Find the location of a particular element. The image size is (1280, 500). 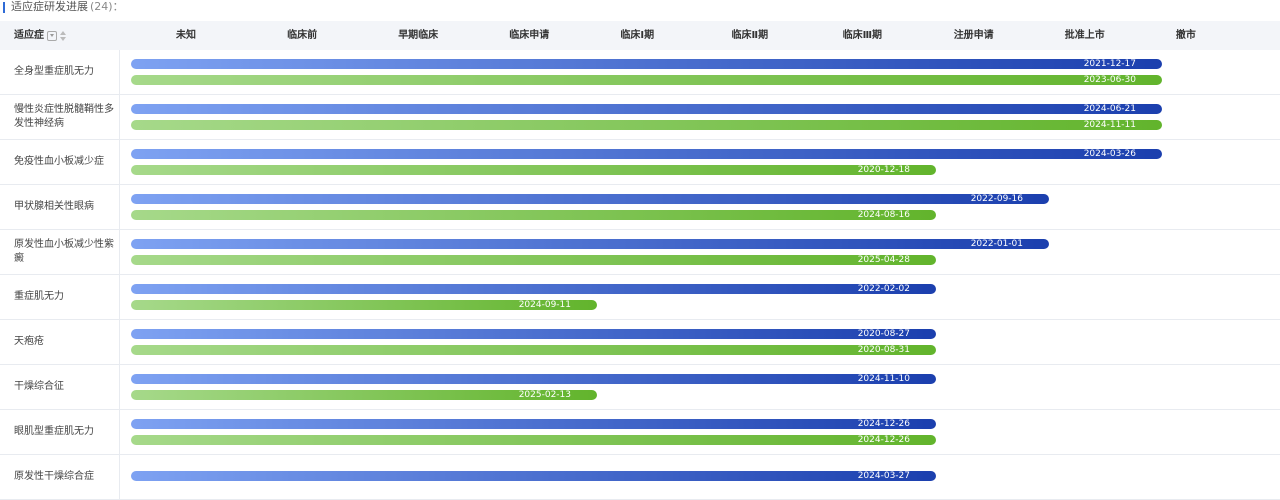

table-row: 全身型重症肌无力 2021-12-17 2023-06-30 is located at coordinates (640, 72).